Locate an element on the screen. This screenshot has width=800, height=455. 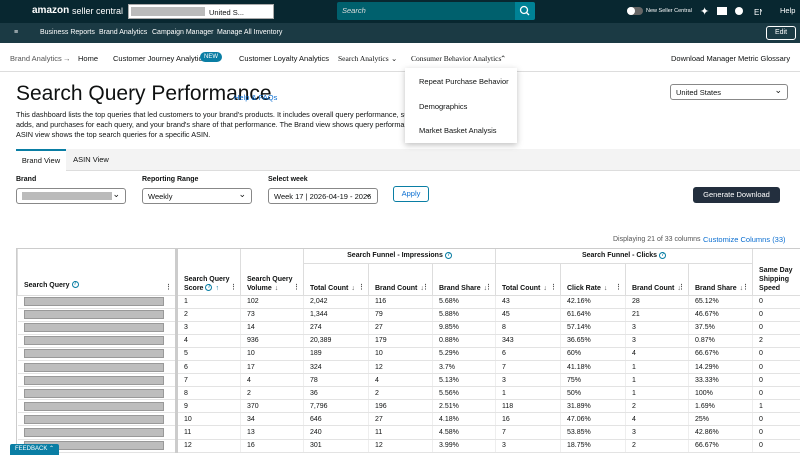
nav-link: Business Reports is located at coordinates (67, 32).